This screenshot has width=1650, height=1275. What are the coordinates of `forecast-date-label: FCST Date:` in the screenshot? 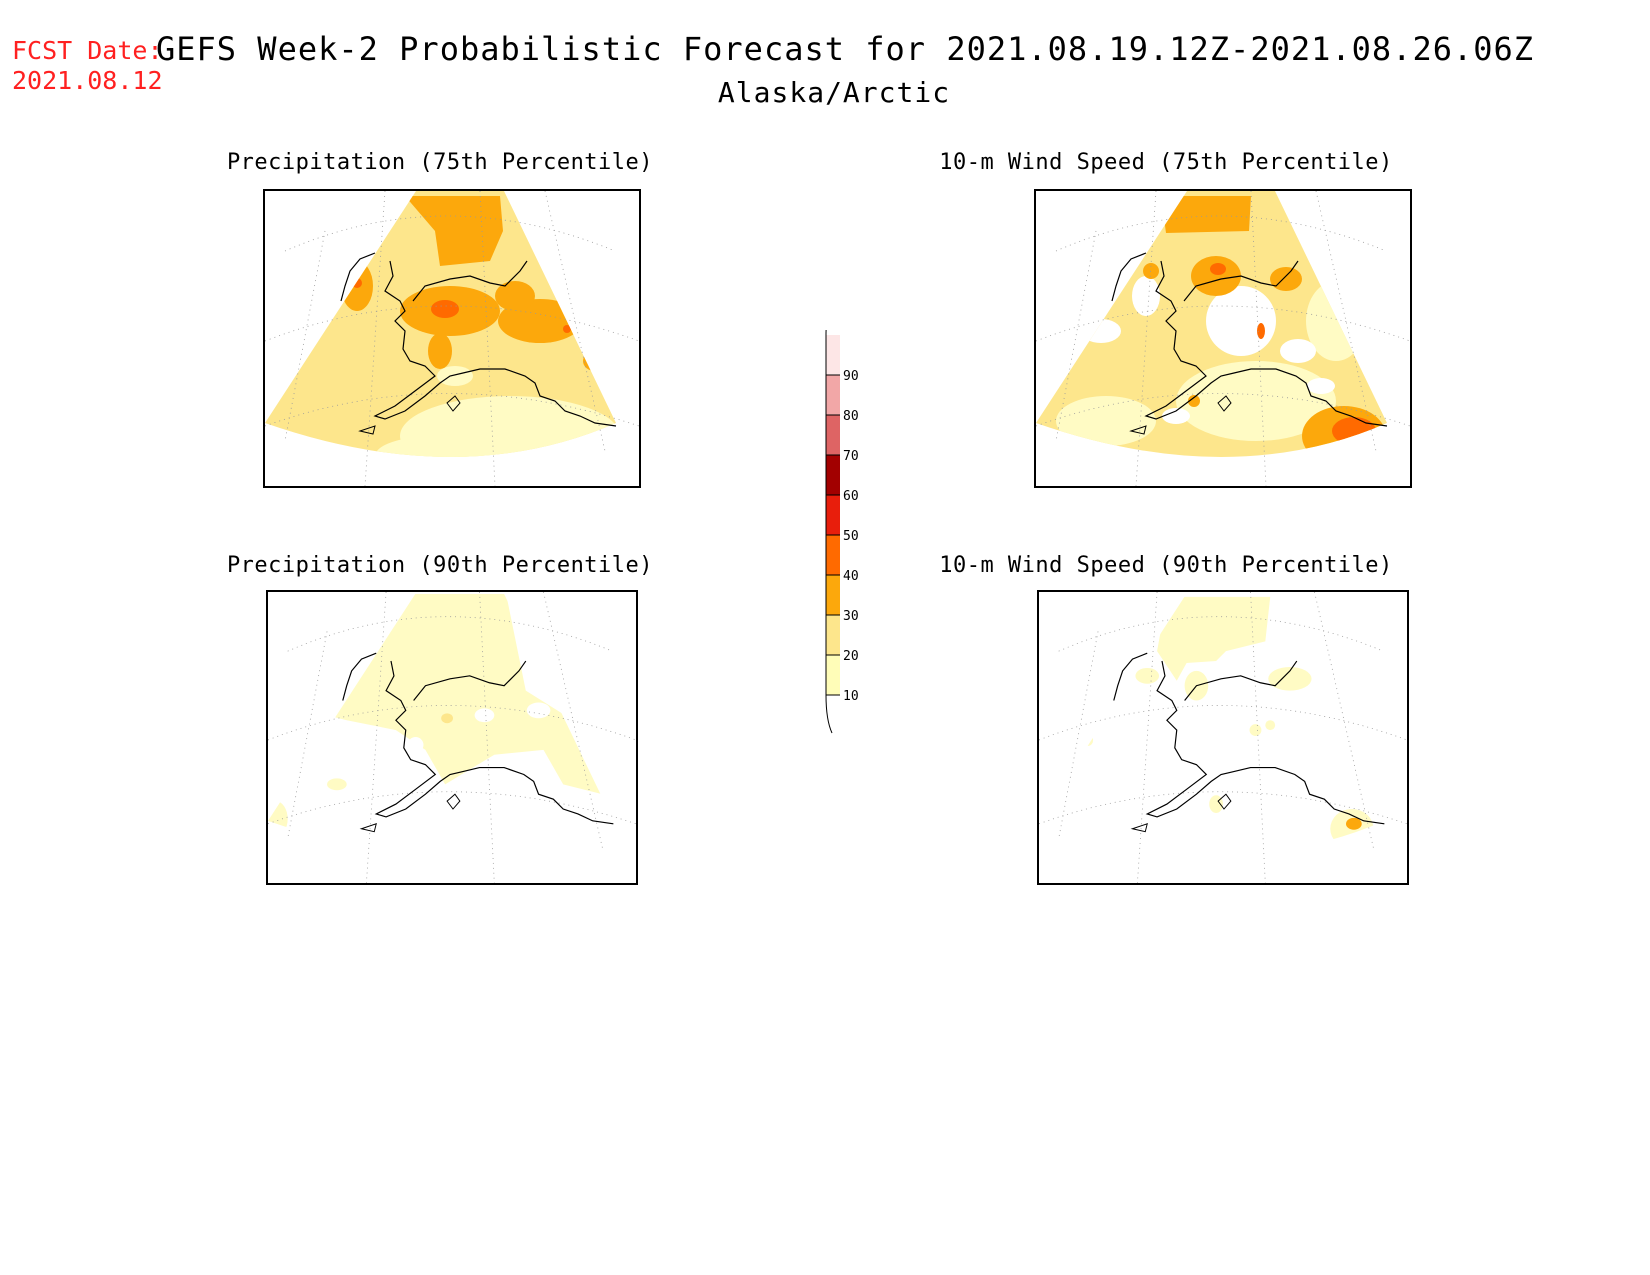 It's located at (87, 50).